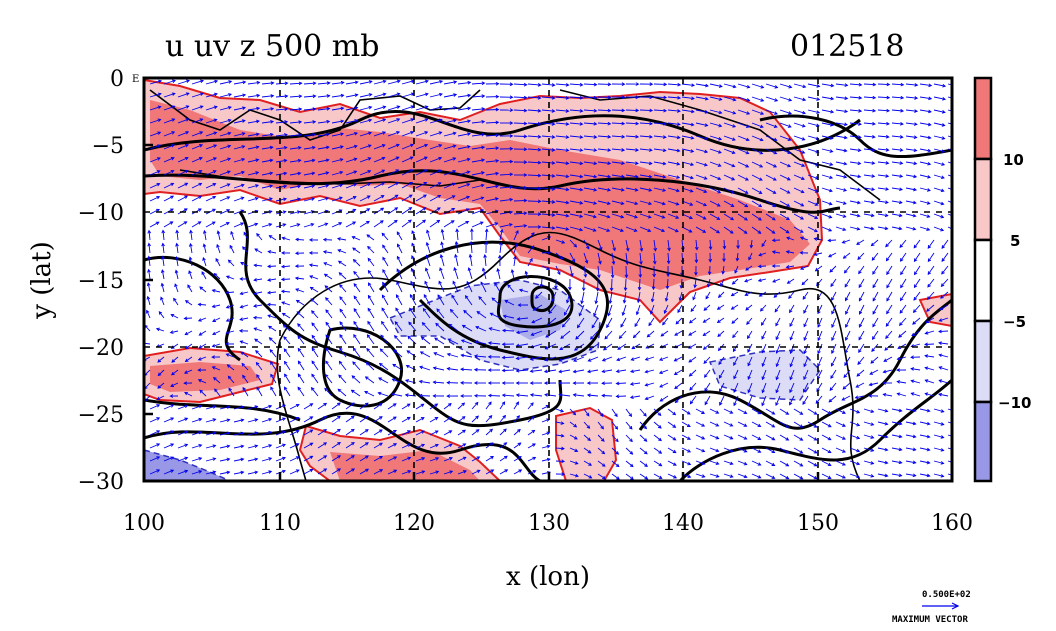  Describe the element at coordinates (795, 364) in the screenshot. I see `contour-east` at that location.